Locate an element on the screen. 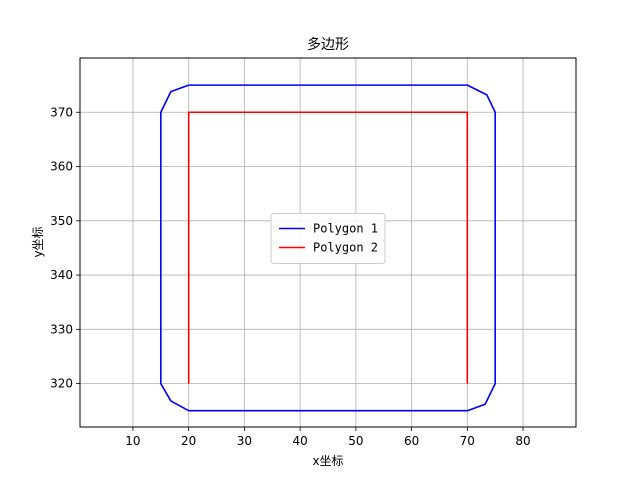 The width and height of the screenshot is (640, 480). legend: Polygon 1 Polygon 2 is located at coordinates (328, 238).